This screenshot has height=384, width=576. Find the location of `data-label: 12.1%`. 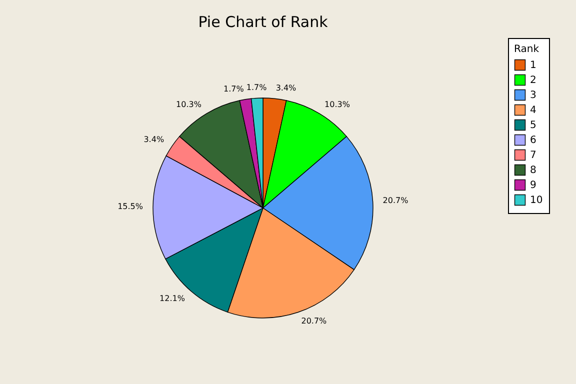

data-label: 12.1% is located at coordinates (173, 299).